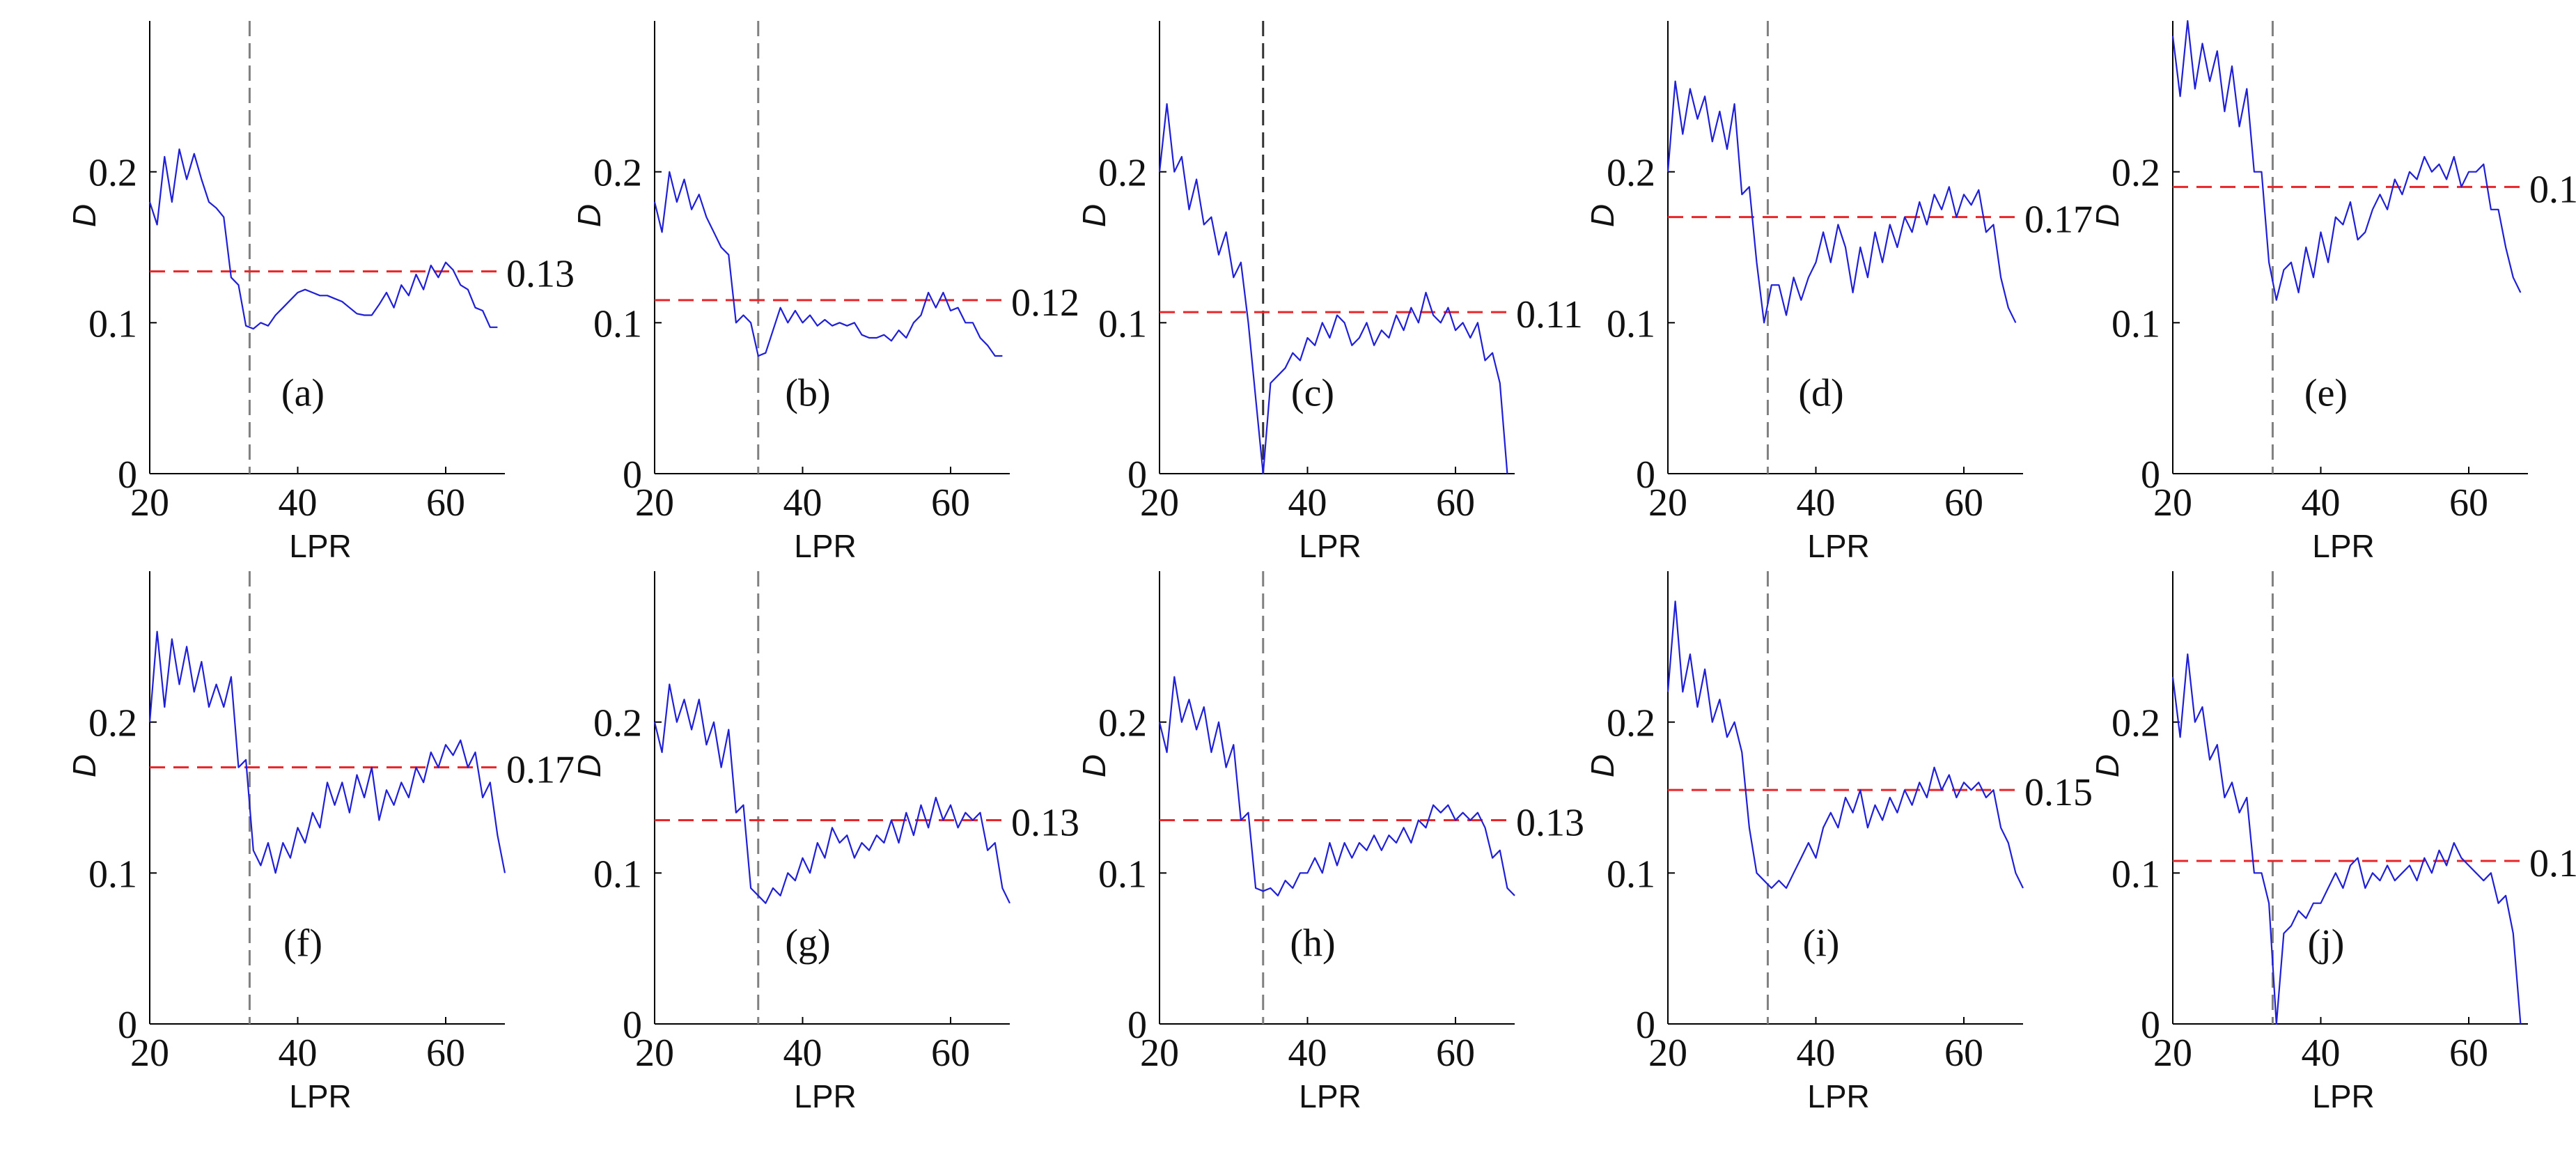  Describe the element at coordinates (807, 393) in the screenshot. I see `panel-label: (b)` at that location.